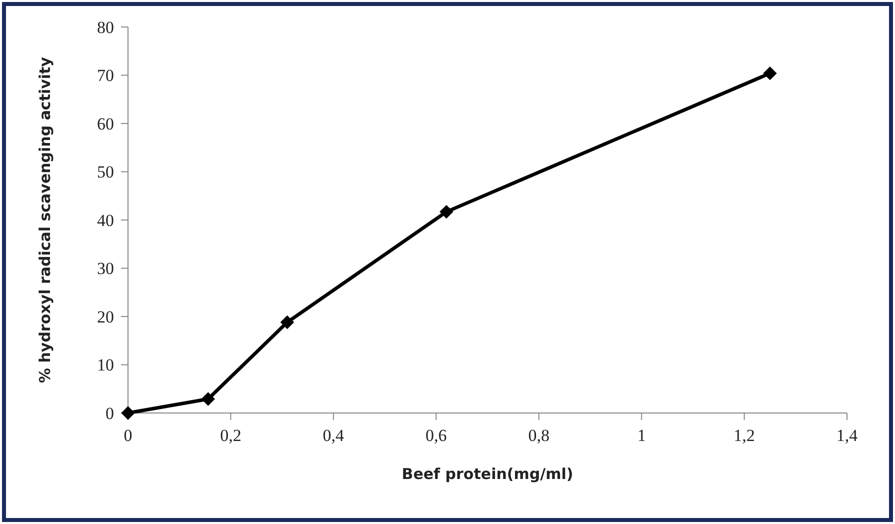  I want to click on x-tick-label: 1,4, so click(847, 435).